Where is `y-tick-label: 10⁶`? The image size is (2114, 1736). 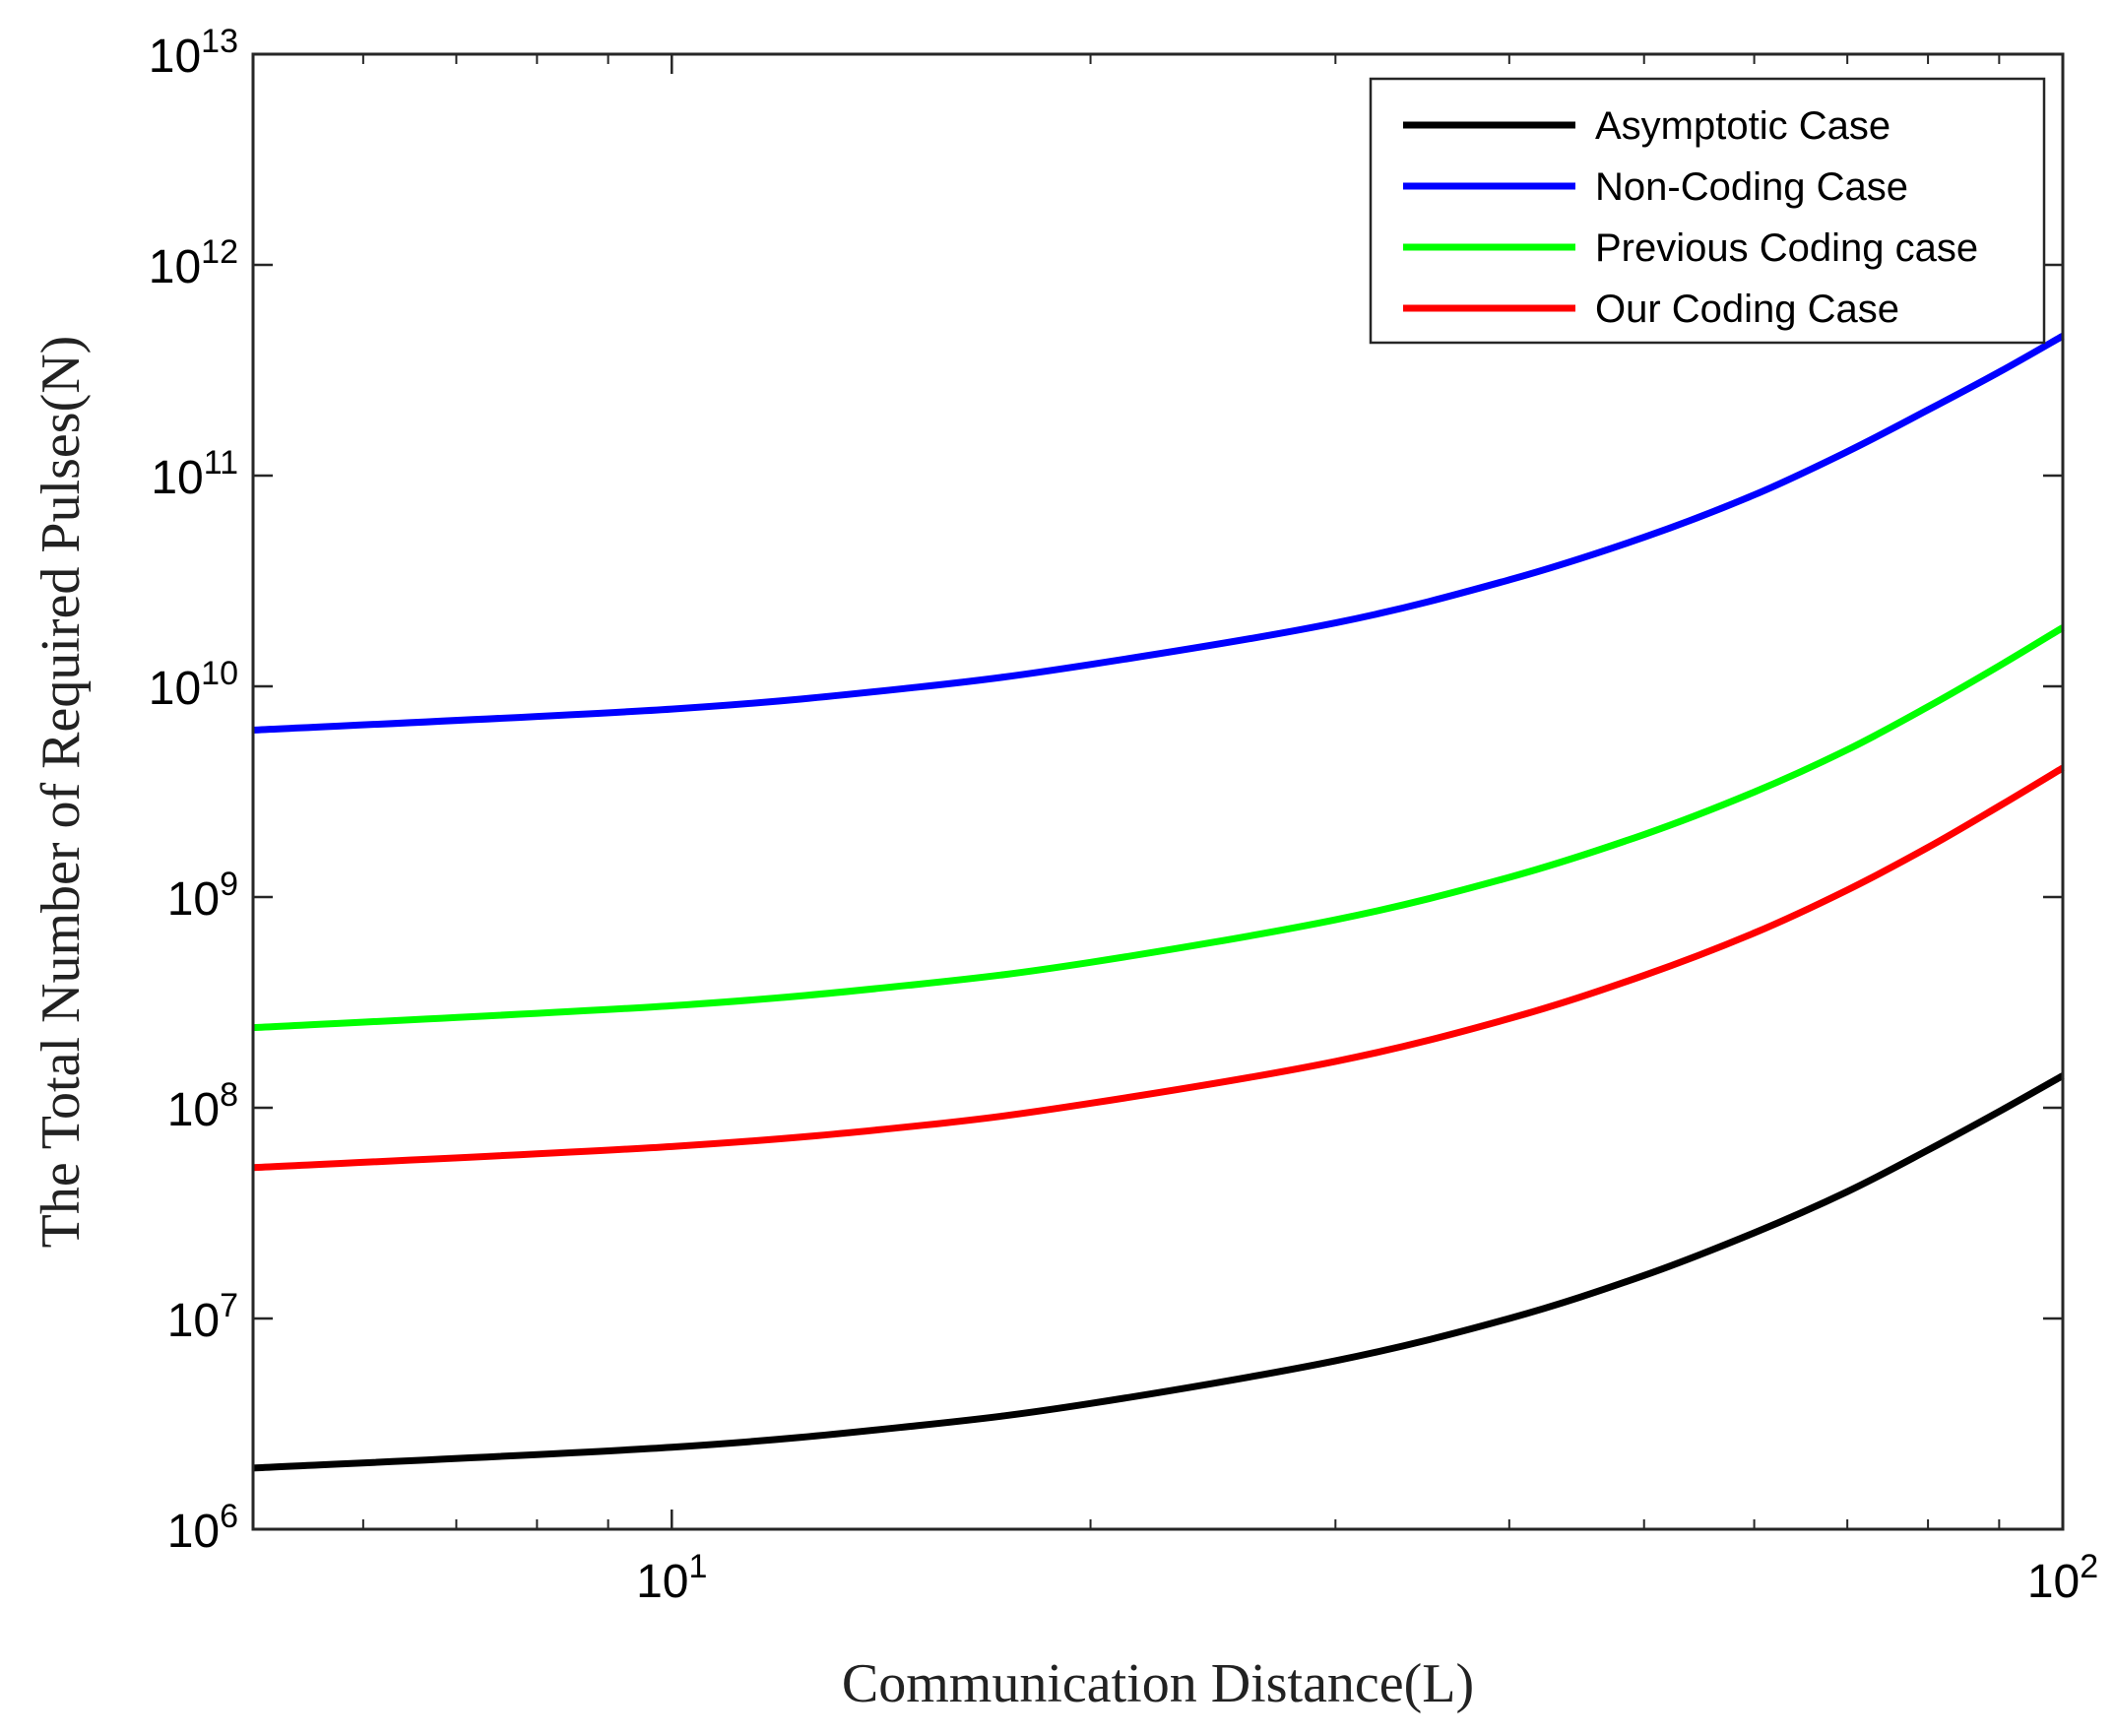 y-tick-label: 10⁶ is located at coordinates (202, 1528).